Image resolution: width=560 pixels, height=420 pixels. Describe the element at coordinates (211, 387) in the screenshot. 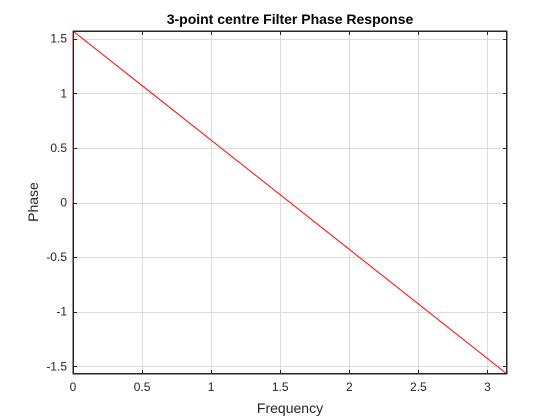

I see `x-tick-label: 1` at that location.